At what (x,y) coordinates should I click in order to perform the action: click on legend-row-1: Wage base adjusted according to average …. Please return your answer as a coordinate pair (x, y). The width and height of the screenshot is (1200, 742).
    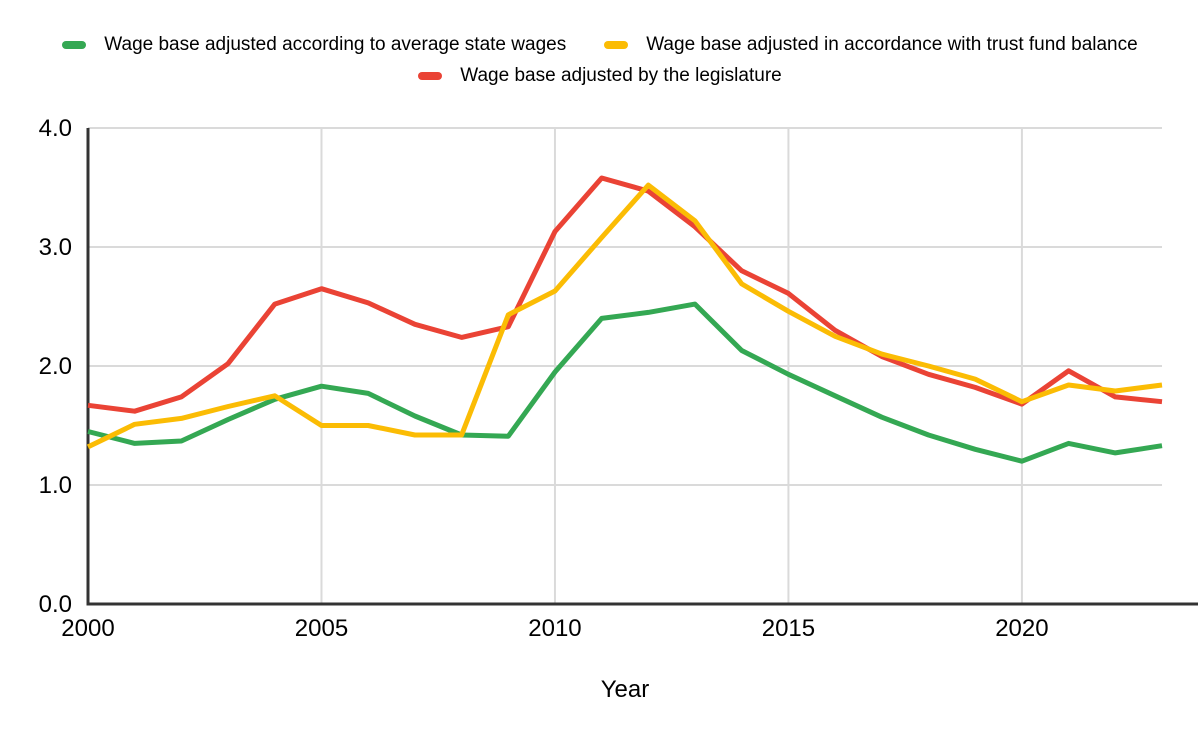
    Looking at the image, I should click on (600, 45).